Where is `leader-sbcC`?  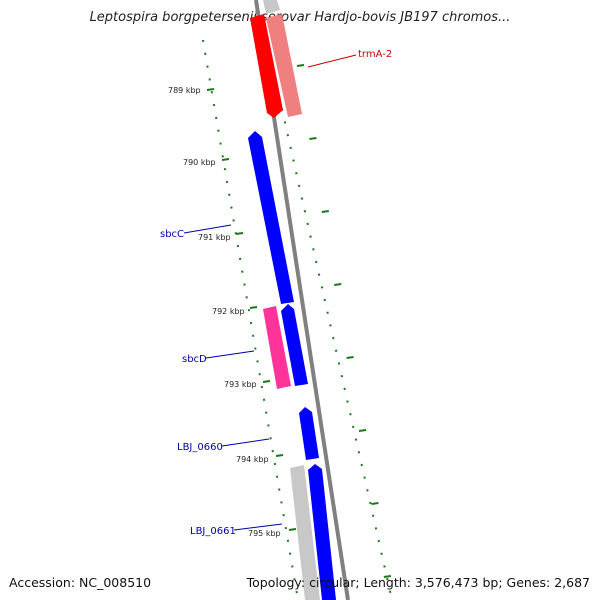
leader-sbcC is located at coordinates (207, 229).